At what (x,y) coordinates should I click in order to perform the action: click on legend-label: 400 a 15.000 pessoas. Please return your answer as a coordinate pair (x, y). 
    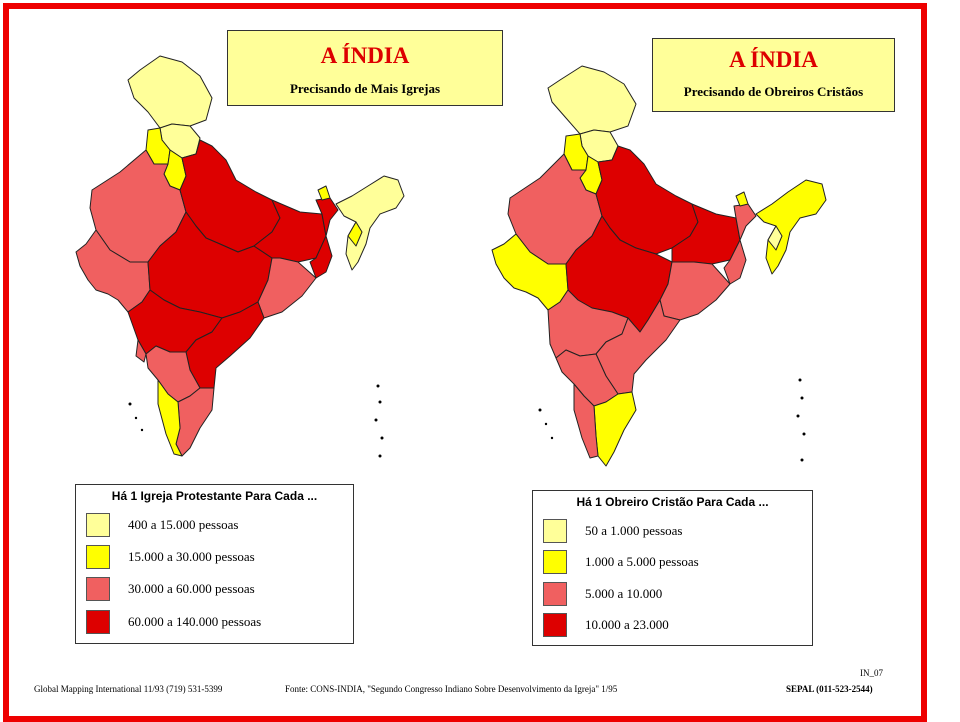
    Looking at the image, I should click on (183, 524).